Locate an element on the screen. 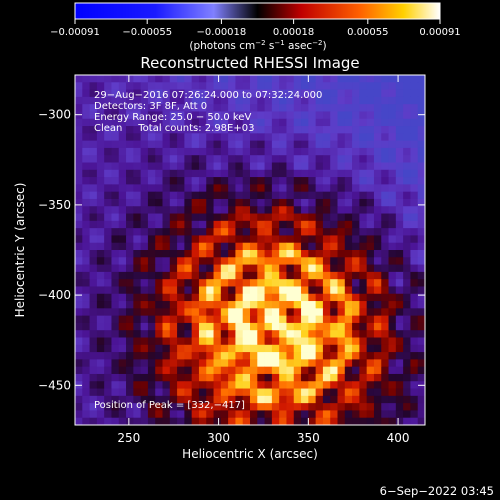  colorbar-tick-label: −0.00091 is located at coordinates (75, 32).